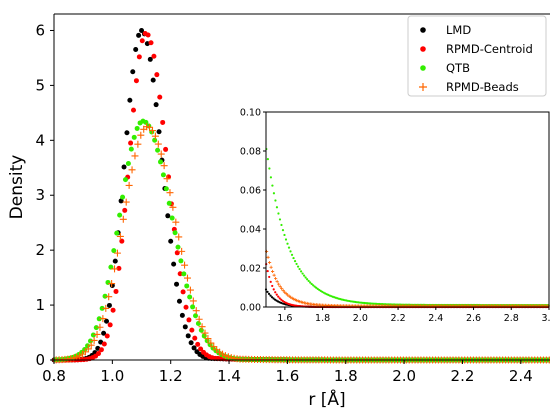  I want to click on inset-x-tick-label: 1.6, so click(284, 318).